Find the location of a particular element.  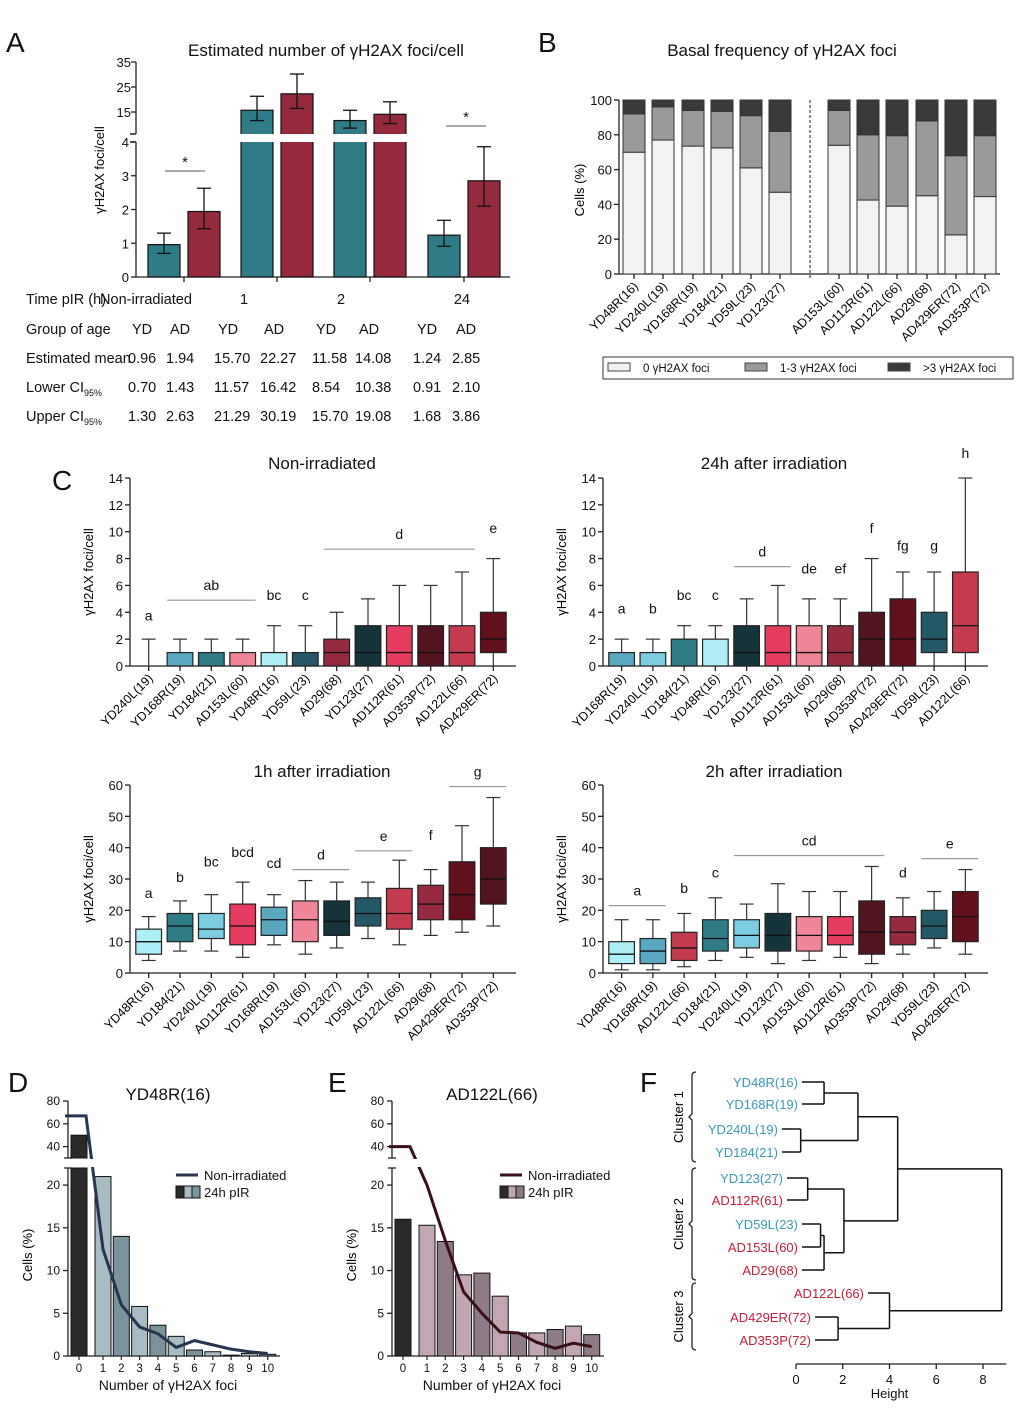

table-cell: 15.70 is located at coordinates (232, 359).